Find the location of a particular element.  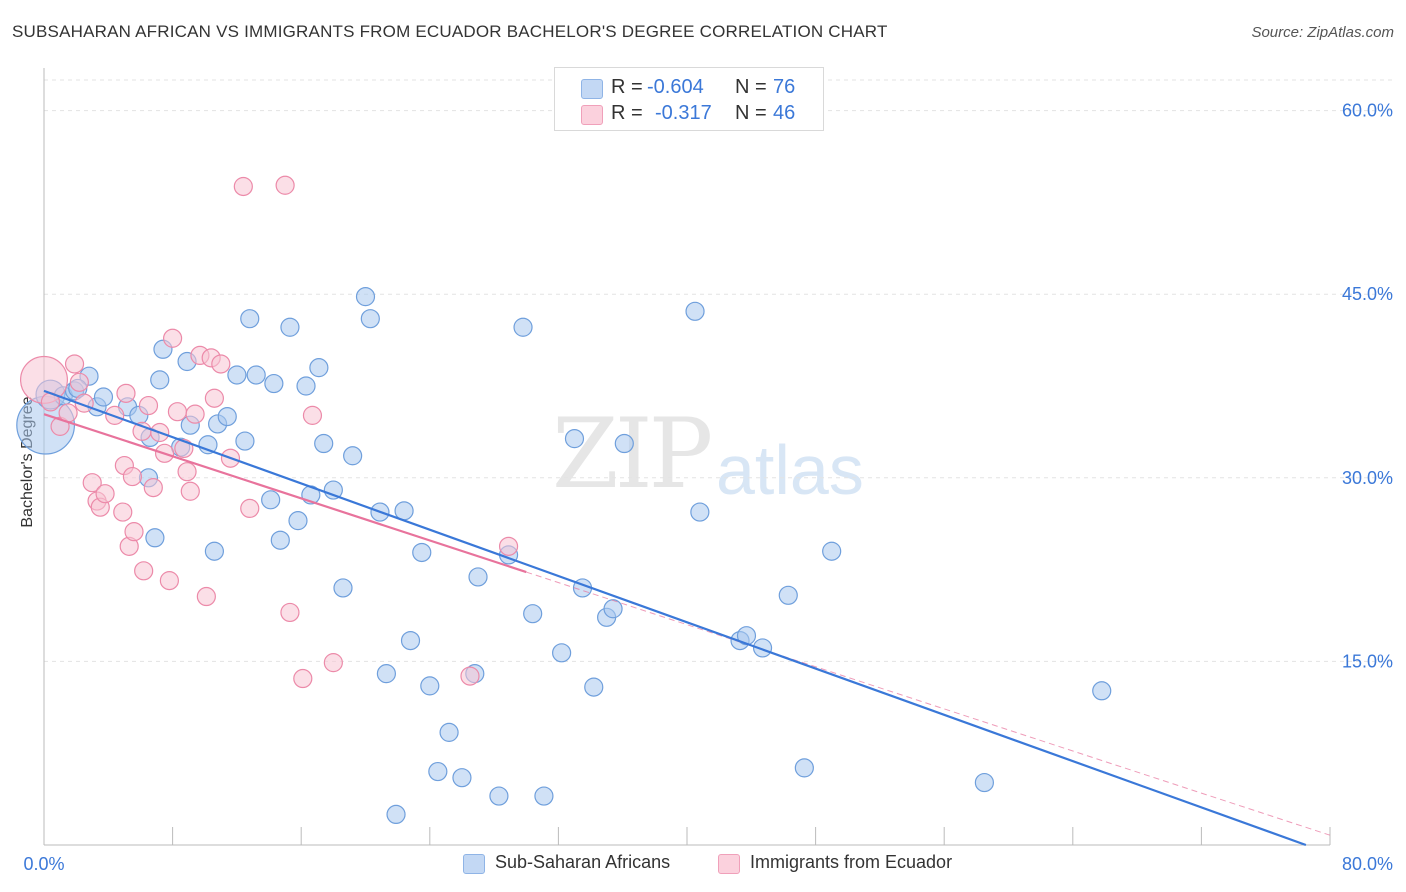

y-tick-label: 60.0% is located at coordinates (1367, 111).